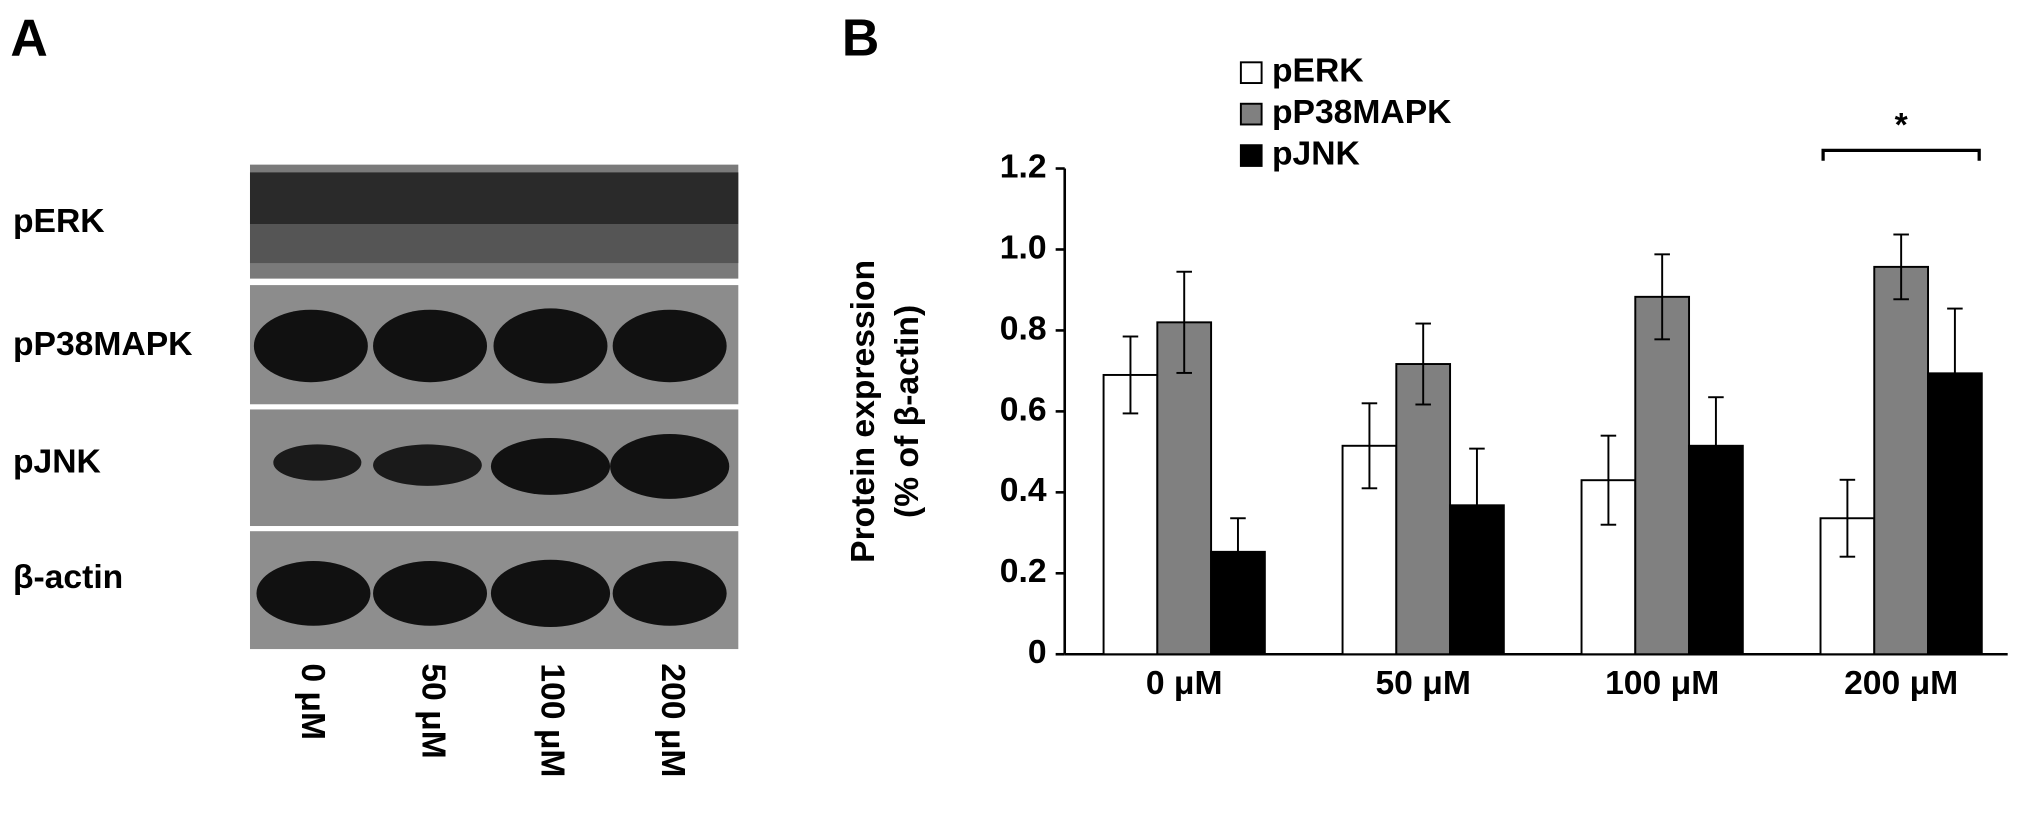 The width and height of the screenshot is (2031, 815). What do you see at coordinates (1362, 112) in the screenshot?
I see `legend-label: pP38MAPK` at bounding box center [1362, 112].